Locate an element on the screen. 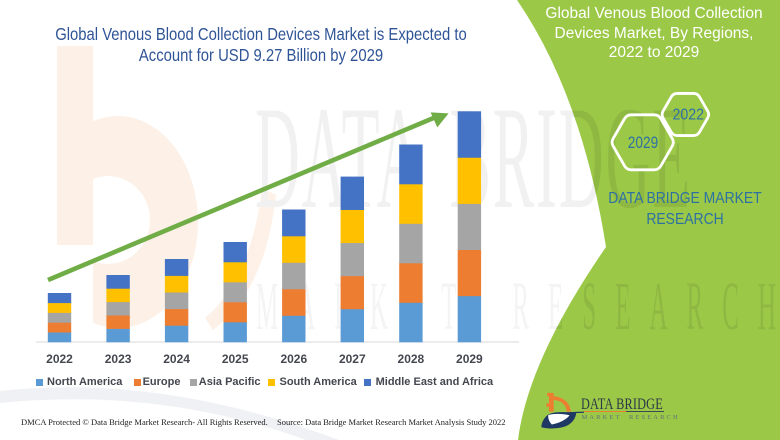 Image resolution: width=780 pixels, height=440 pixels. svg-text: 2022 is located at coordinates (689, 115).